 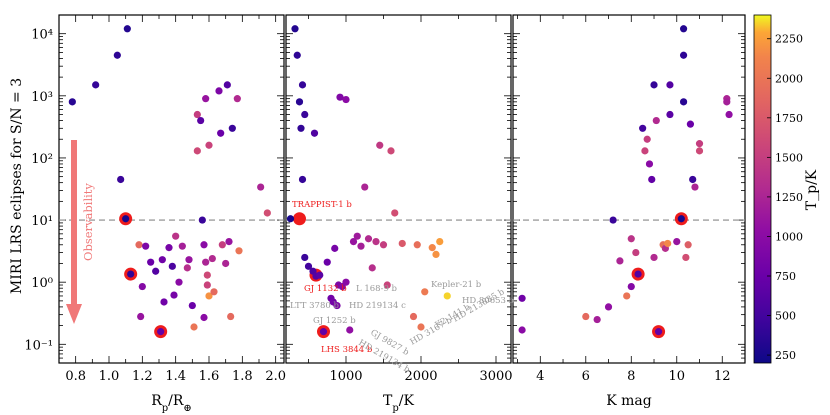 I want to click on colorbar-tick-label: 2000, so click(x=789, y=78).